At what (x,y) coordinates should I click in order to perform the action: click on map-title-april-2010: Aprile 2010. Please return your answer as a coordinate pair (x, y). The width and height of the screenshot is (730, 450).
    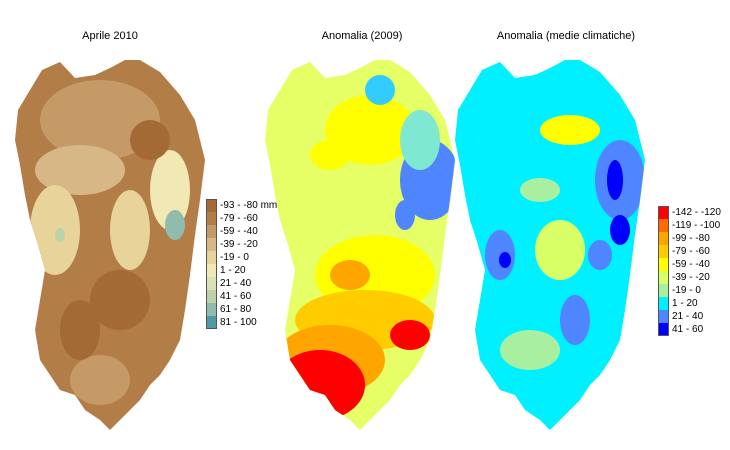
    Looking at the image, I should click on (110, 36).